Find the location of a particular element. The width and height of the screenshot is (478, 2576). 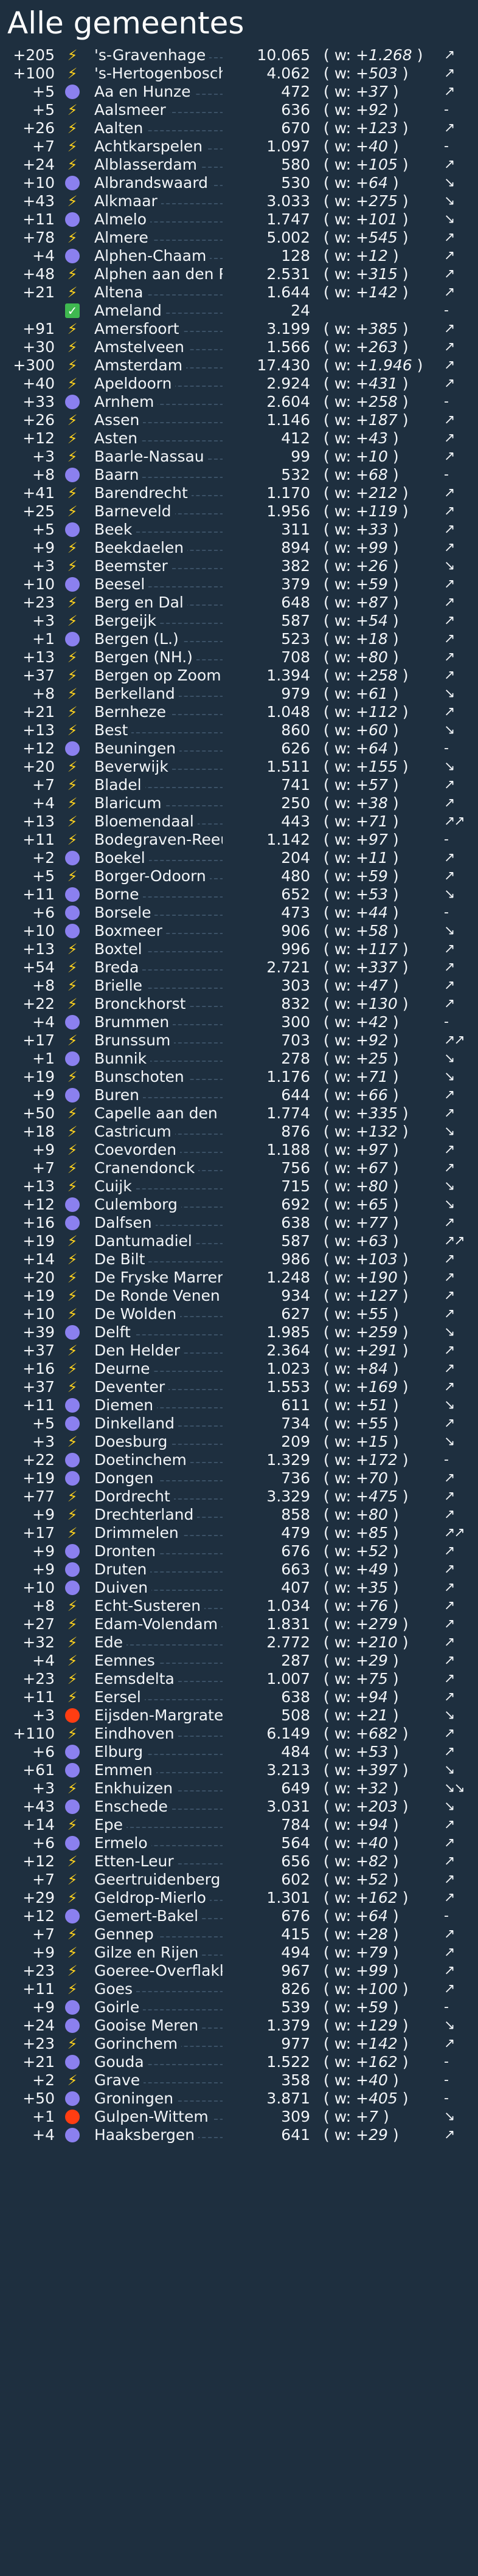

list-item: +300 ⚡ Amsterdam 17.430 ( w: +1.946 ) ↗ is located at coordinates (239, 365).